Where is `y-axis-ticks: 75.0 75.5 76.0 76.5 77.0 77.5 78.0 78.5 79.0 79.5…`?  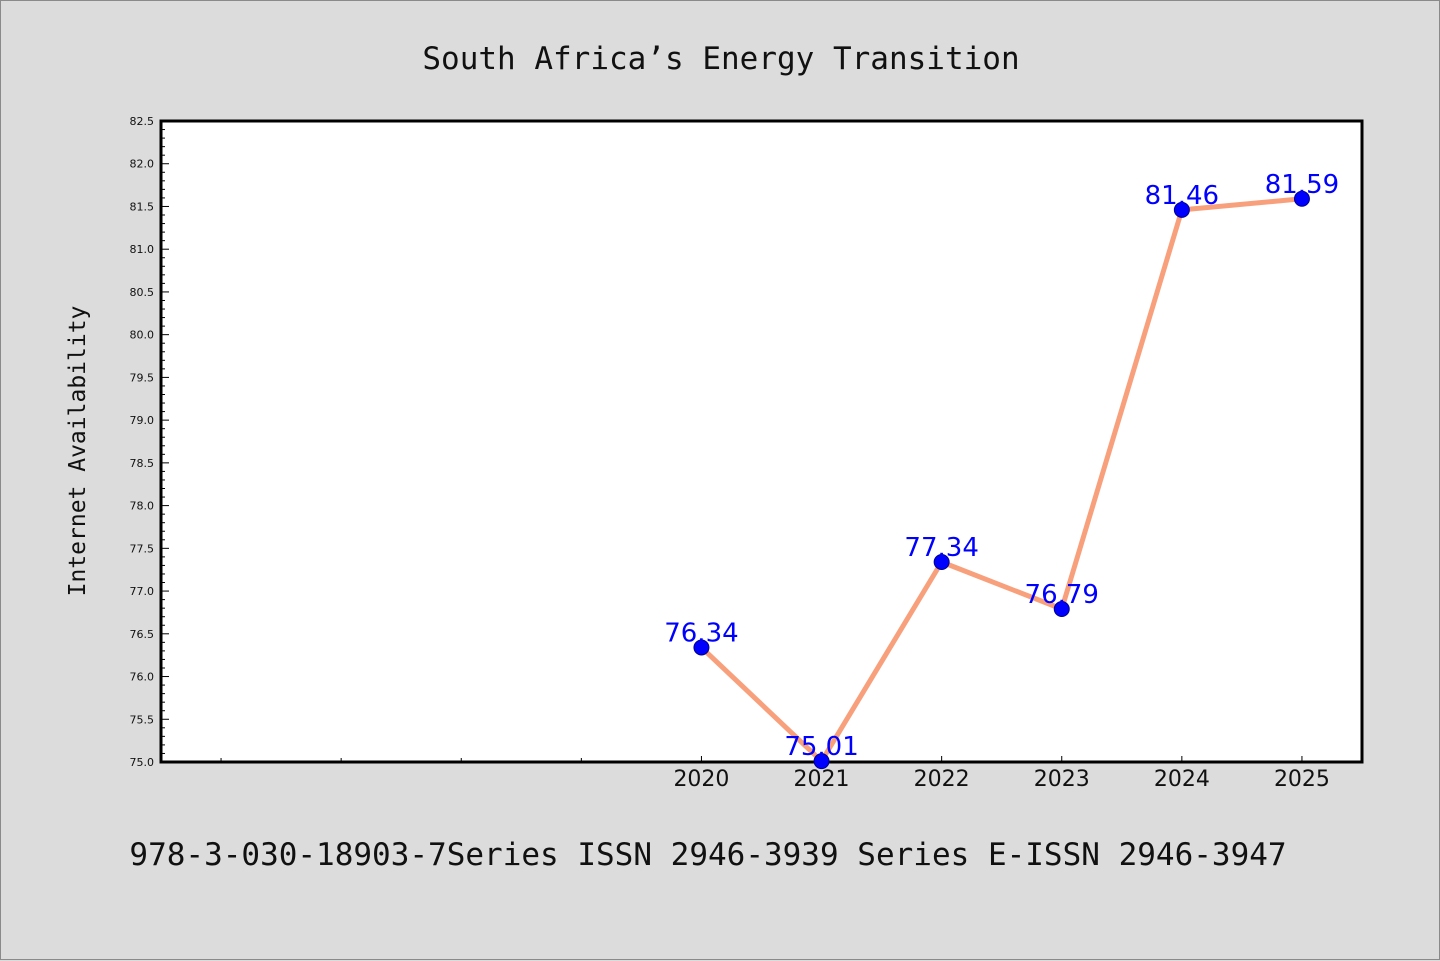
y-axis-ticks: 75.0 75.5 76.0 76.5 77.0 77.5 78.0 78.5 79.0 79.5… is located at coordinates (149, 442).